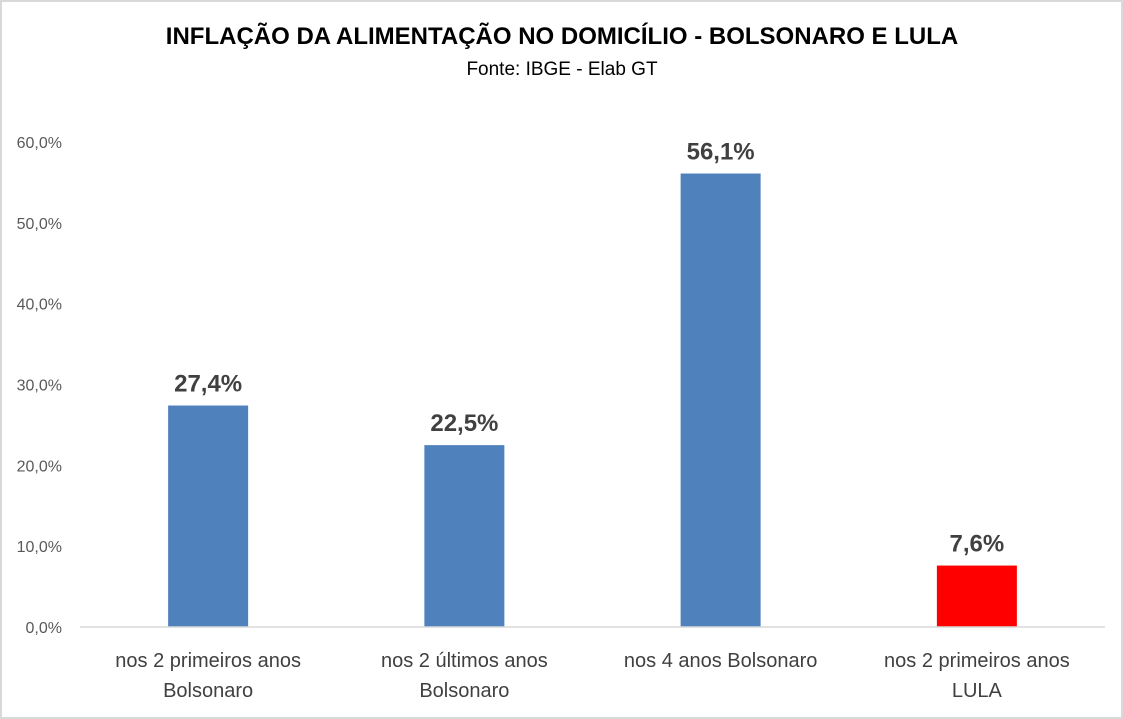  I want to click on y-tick-label: 0,0%, so click(44, 628).